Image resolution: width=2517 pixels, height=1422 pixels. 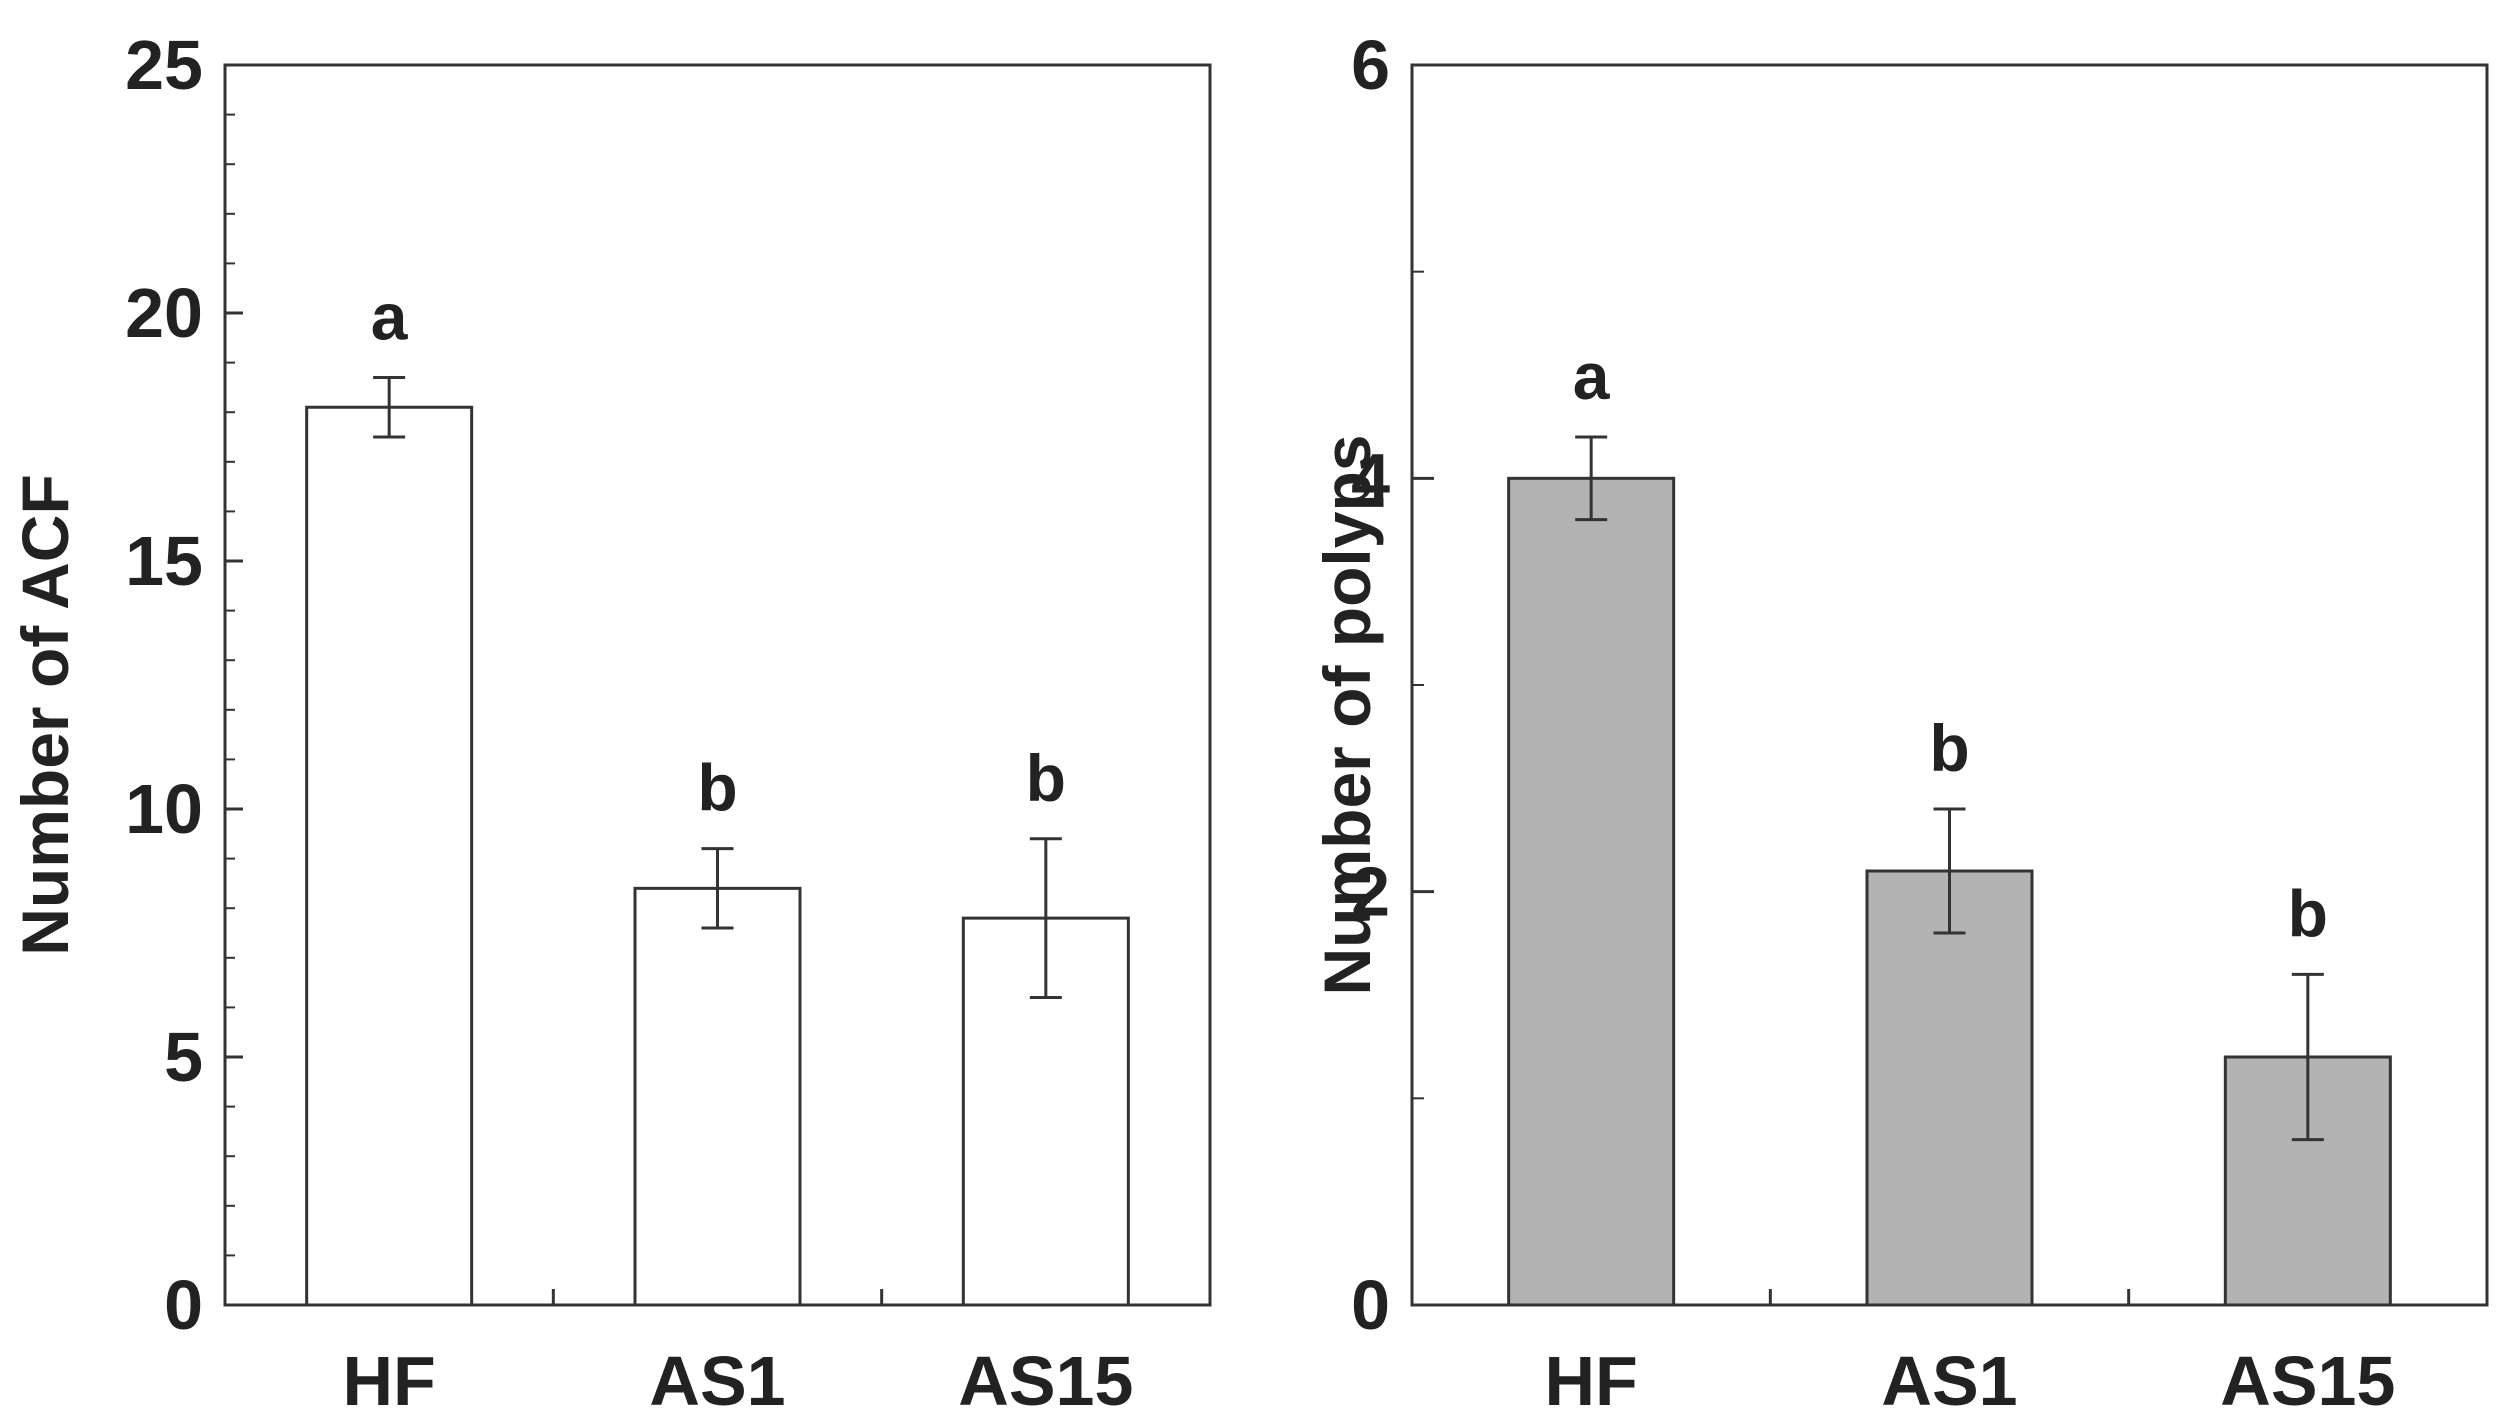 I want to click on y-tick-label: 4, so click(x=1370, y=478).